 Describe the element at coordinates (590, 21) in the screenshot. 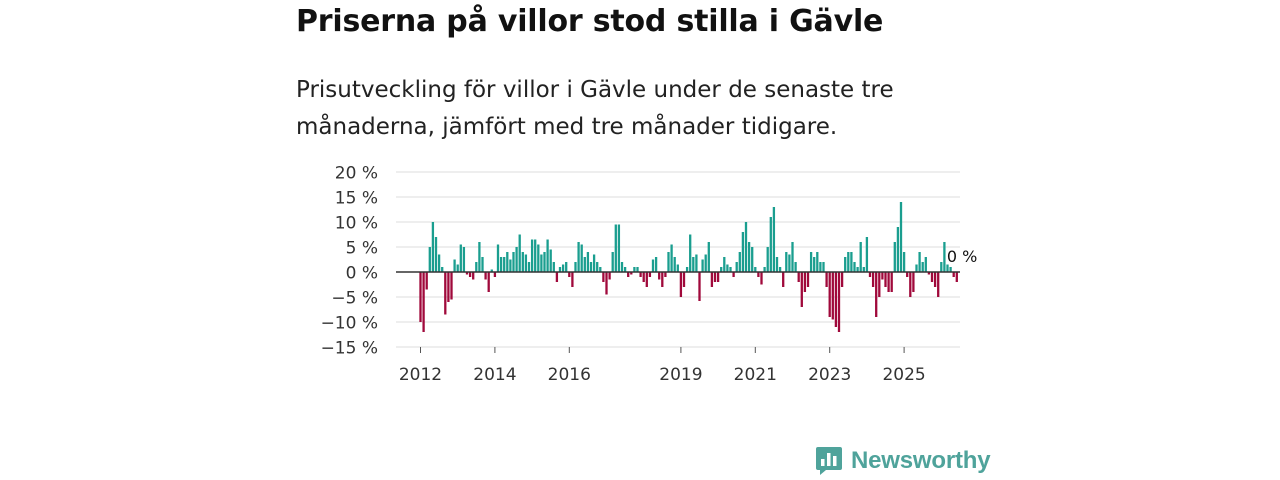

I see `page-title: Priserna på villor stod stilla i Gävle` at that location.